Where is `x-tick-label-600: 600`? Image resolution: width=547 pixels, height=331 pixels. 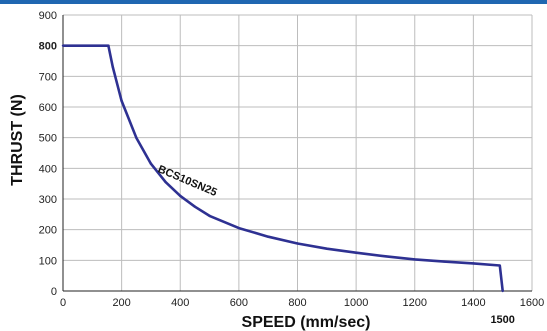
x-tick-label-600: 600 is located at coordinates (239, 303).